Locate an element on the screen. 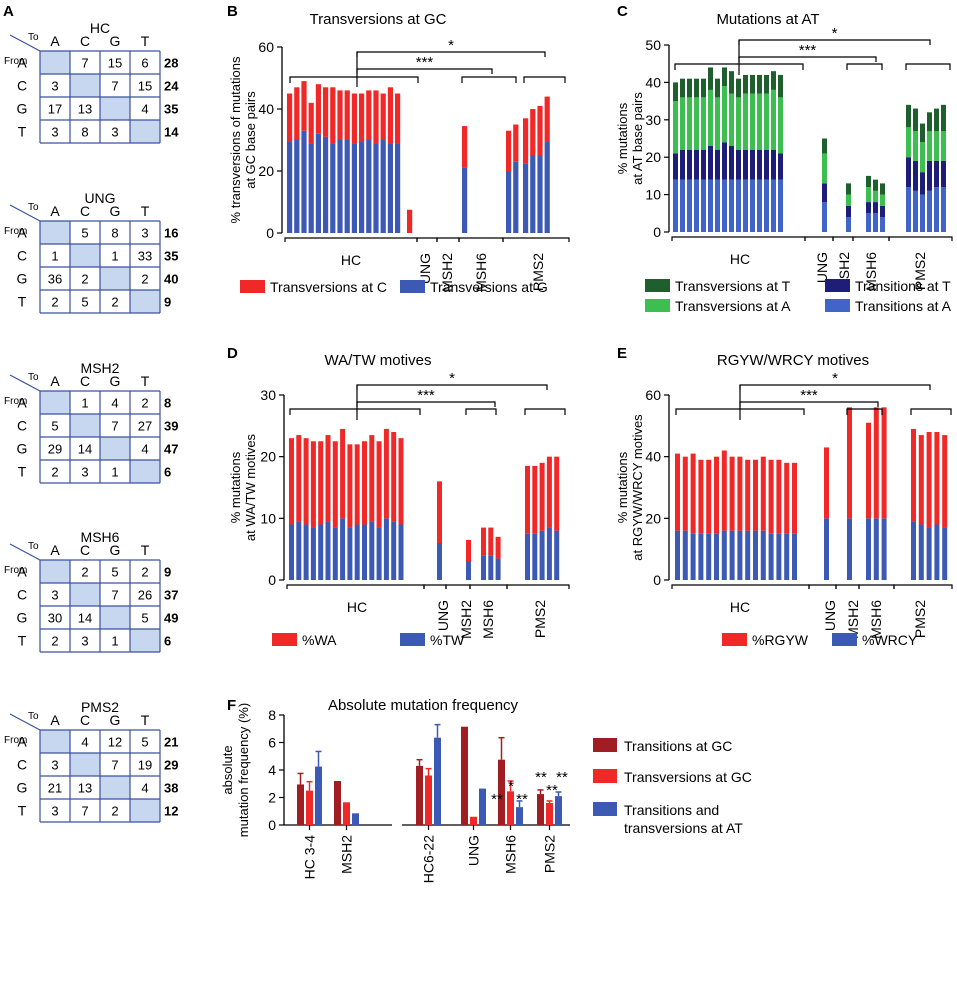  matrix-row-total: 37 is located at coordinates (171, 595).